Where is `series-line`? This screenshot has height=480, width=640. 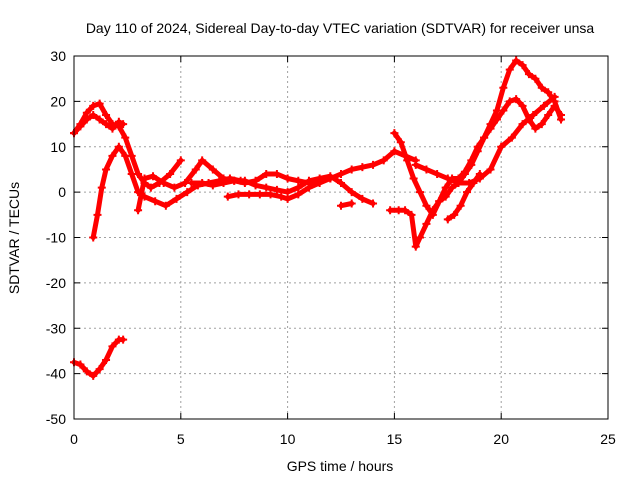 series-line is located at coordinates (475, 154).